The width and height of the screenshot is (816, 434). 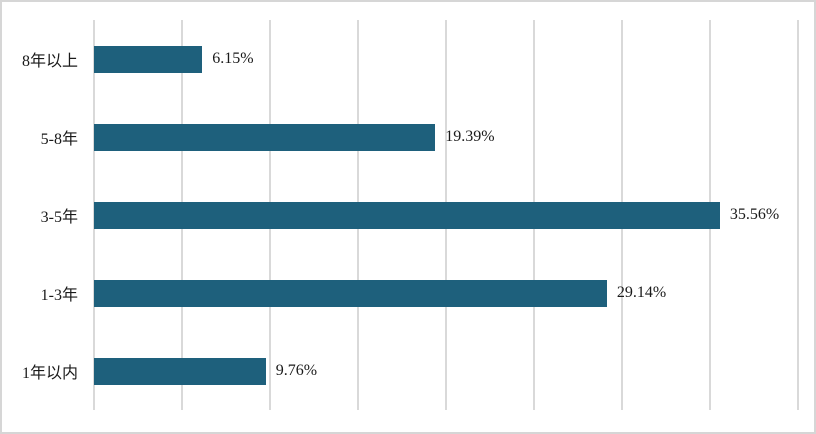 What do you see at coordinates (296, 370) in the screenshot?
I see `value-label: 9.76%` at bounding box center [296, 370].